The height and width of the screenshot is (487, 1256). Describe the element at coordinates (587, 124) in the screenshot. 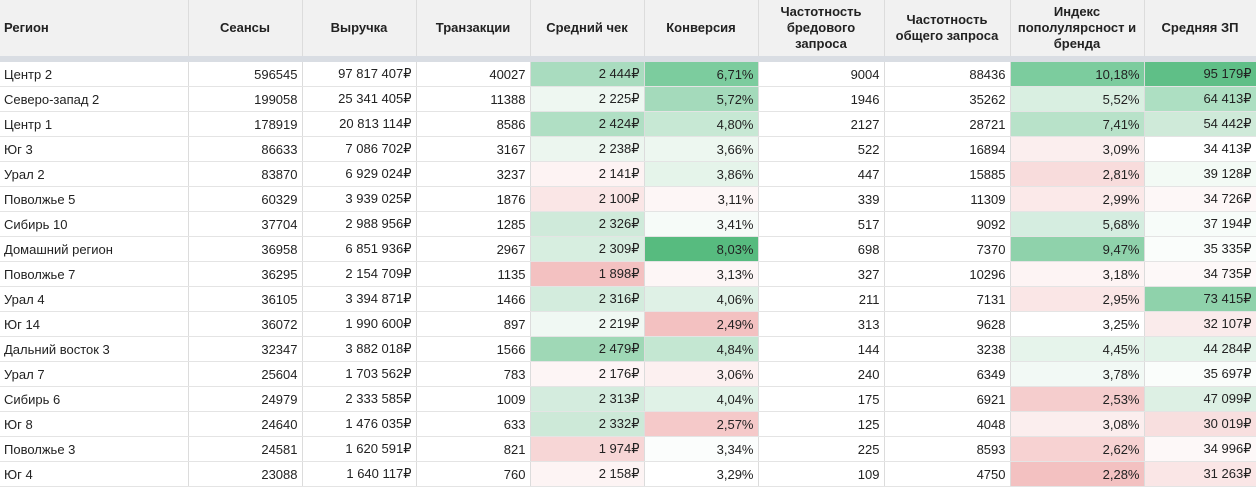

I see `cell-avg-check: 2 424₽` at that location.